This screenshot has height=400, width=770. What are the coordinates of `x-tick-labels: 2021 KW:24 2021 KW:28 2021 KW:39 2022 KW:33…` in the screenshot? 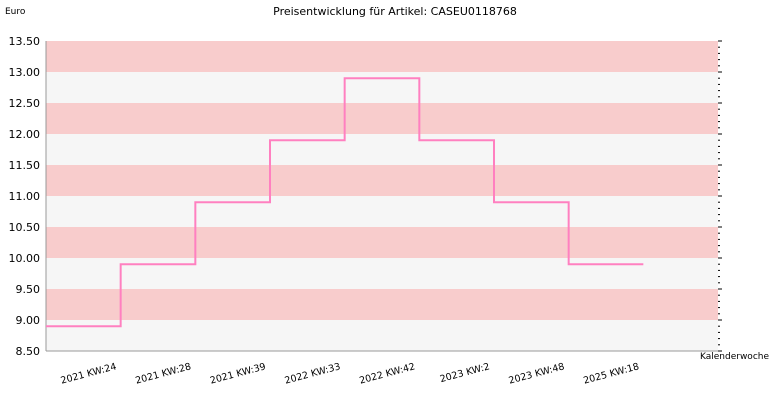 It's located at (350, 373).